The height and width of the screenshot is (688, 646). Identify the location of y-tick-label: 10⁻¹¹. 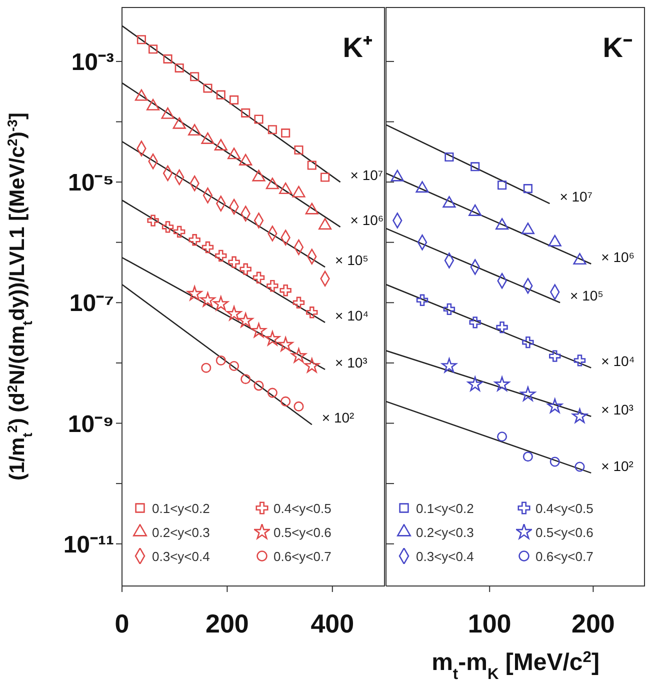
(88, 544).